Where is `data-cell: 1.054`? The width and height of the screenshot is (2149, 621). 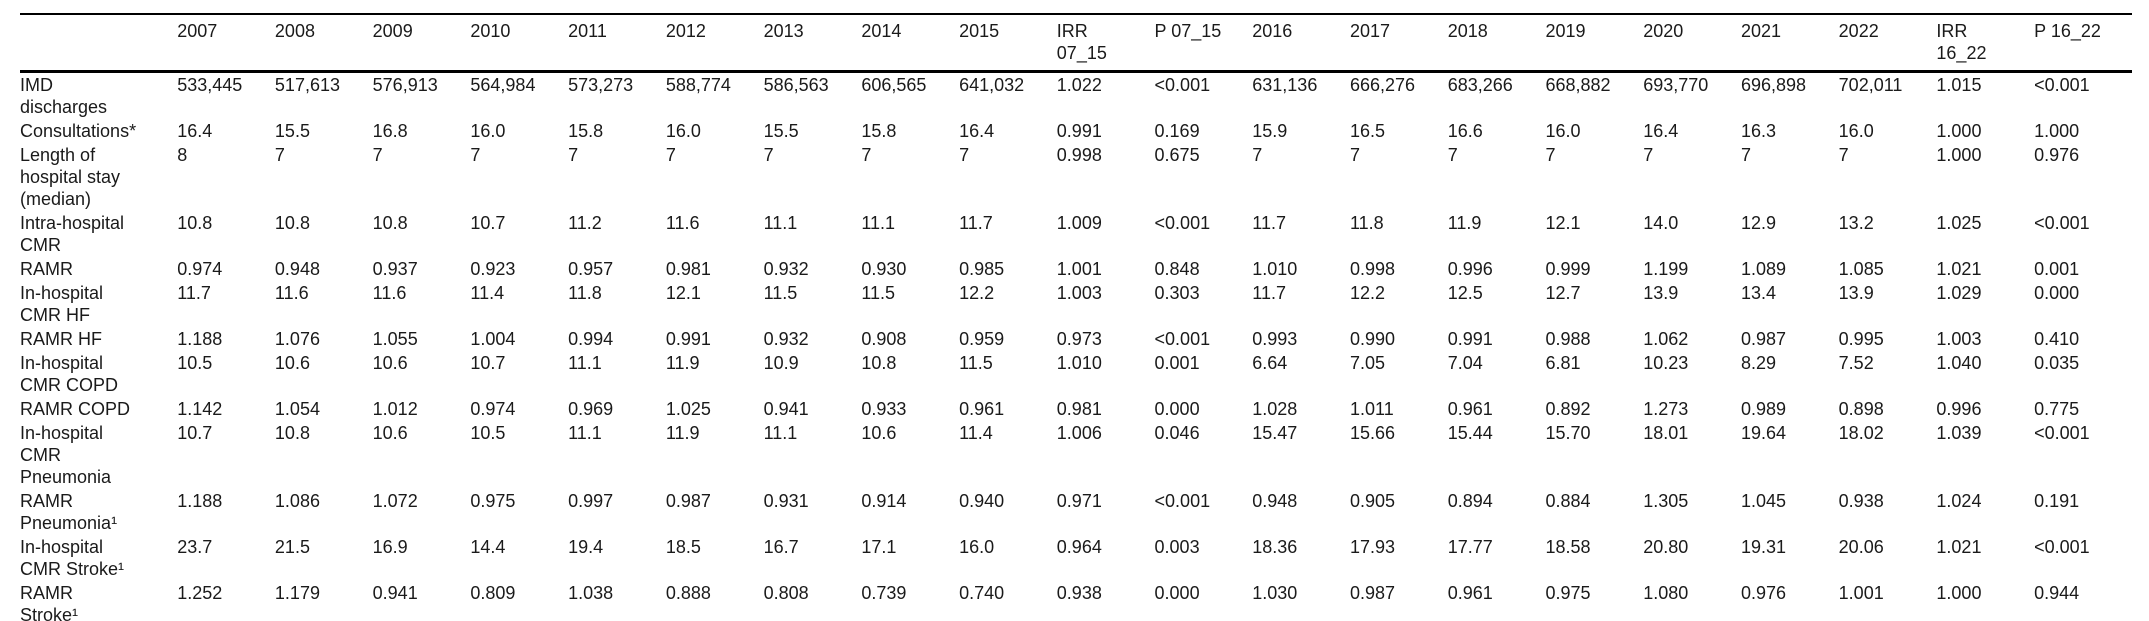 data-cell: 1.054 is located at coordinates (297, 409).